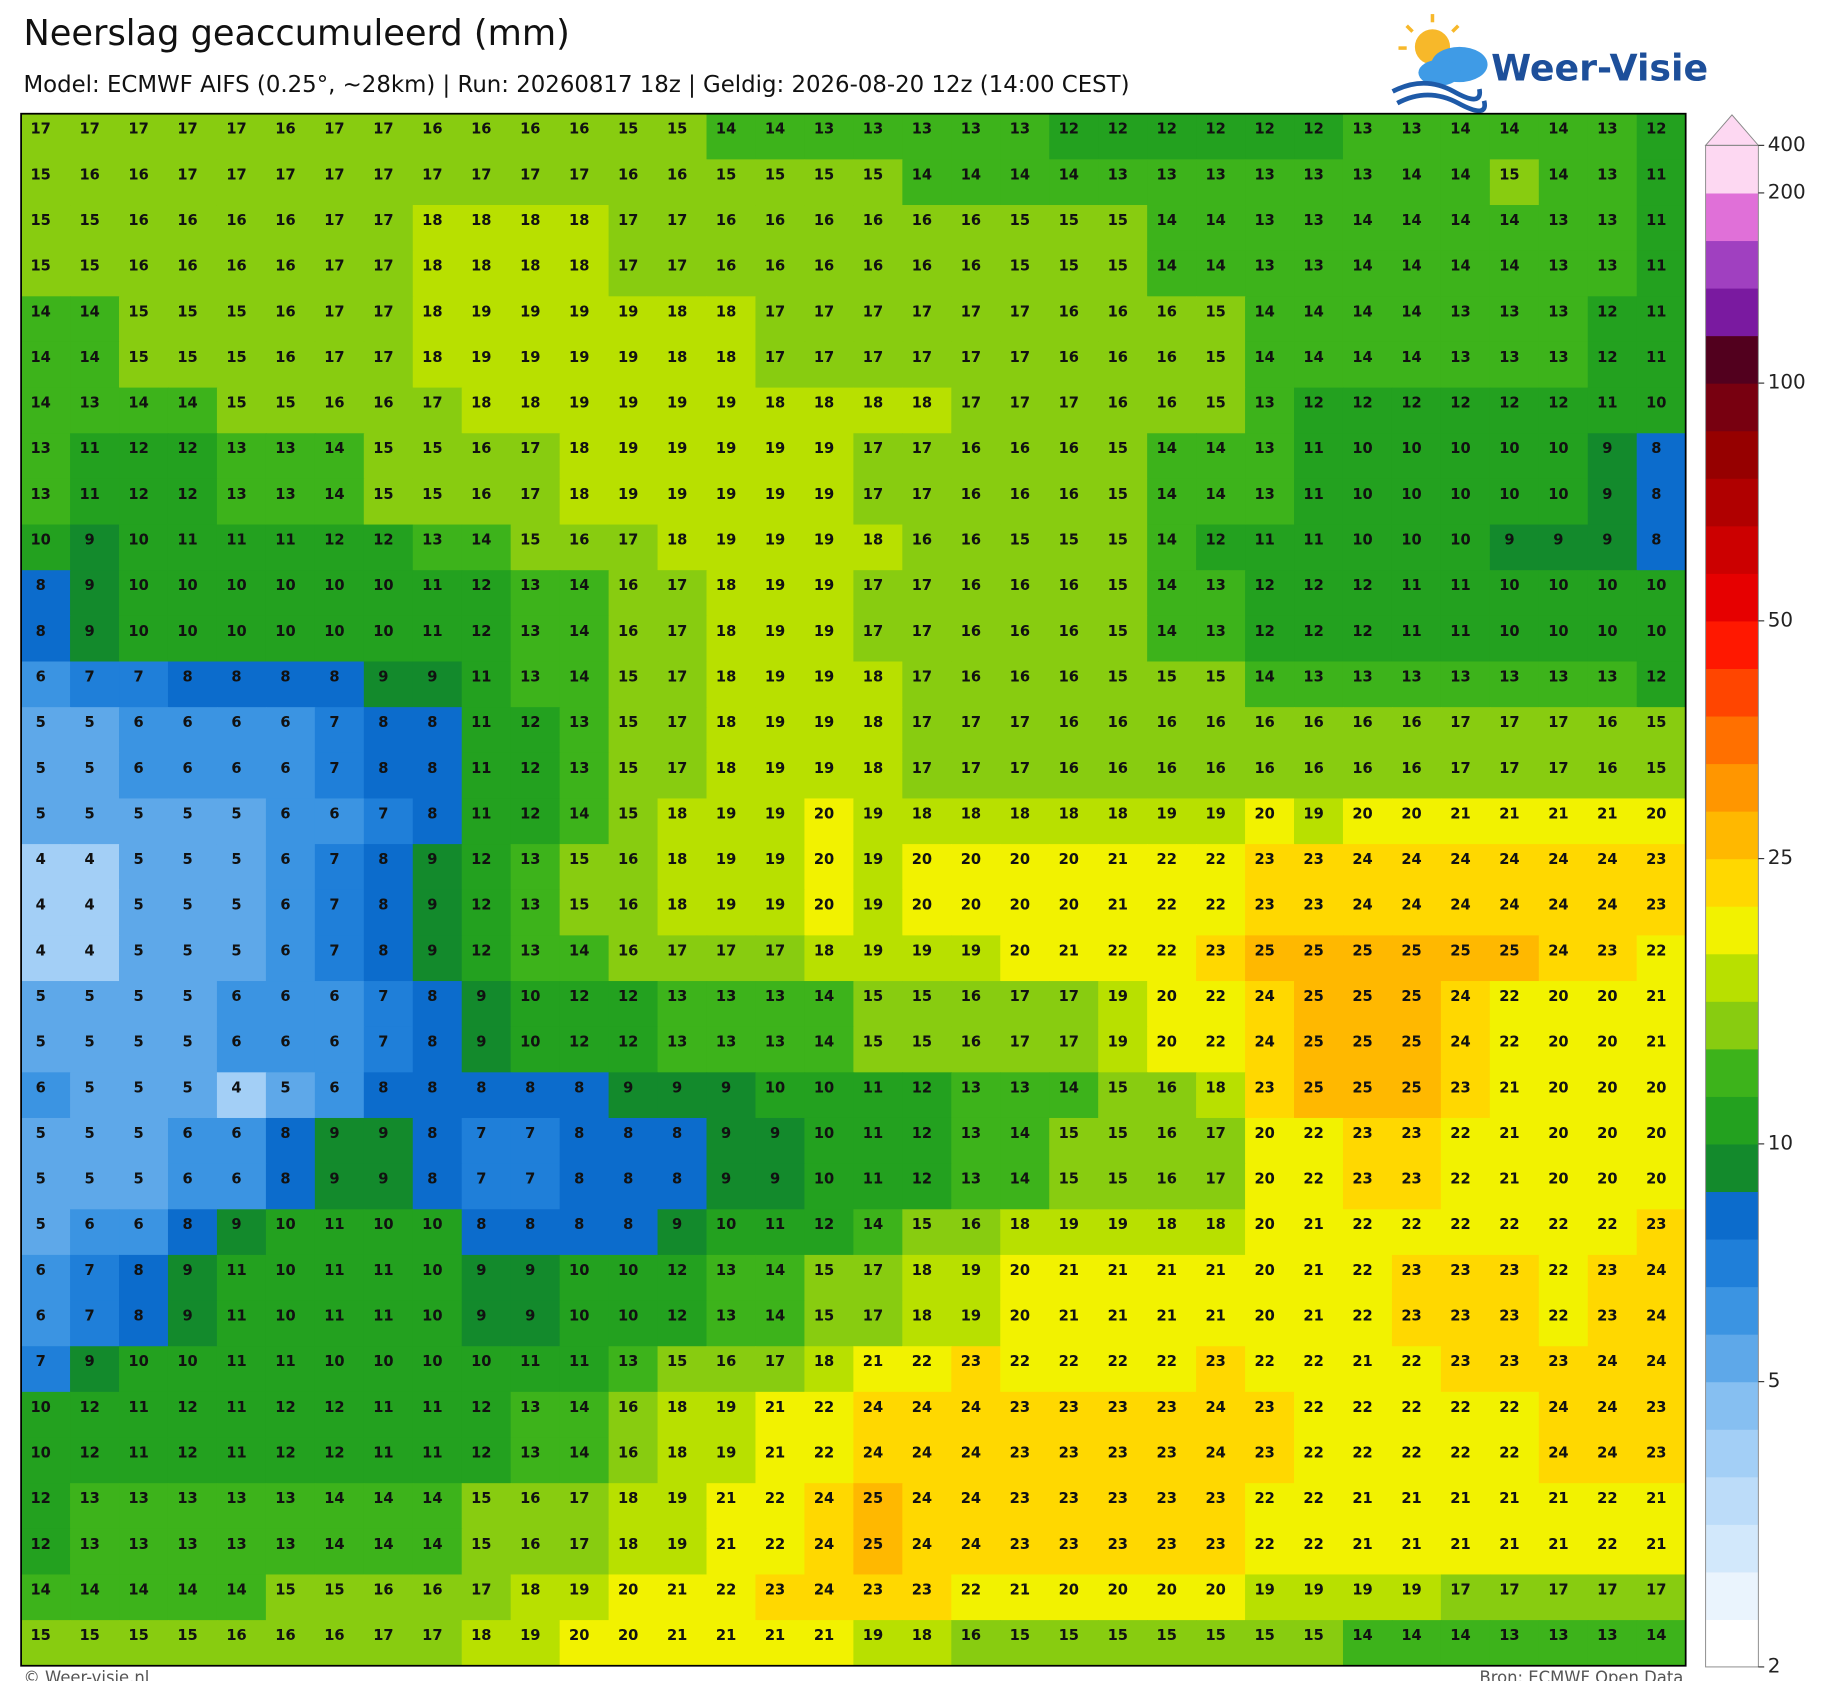 Image resolution: width=1824 pixels, height=1681 pixels. What do you see at coordinates (41, 585) in the screenshot?
I see `precip-value: 8` at bounding box center [41, 585].